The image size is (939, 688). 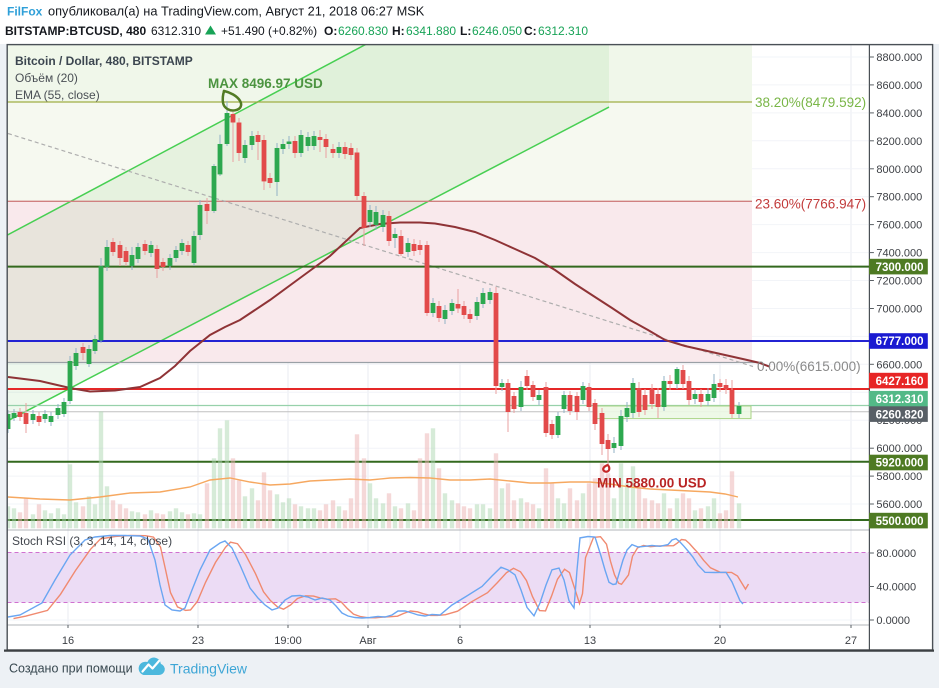 I want to click on svg-text: 7600.000, so click(x=899, y=226).